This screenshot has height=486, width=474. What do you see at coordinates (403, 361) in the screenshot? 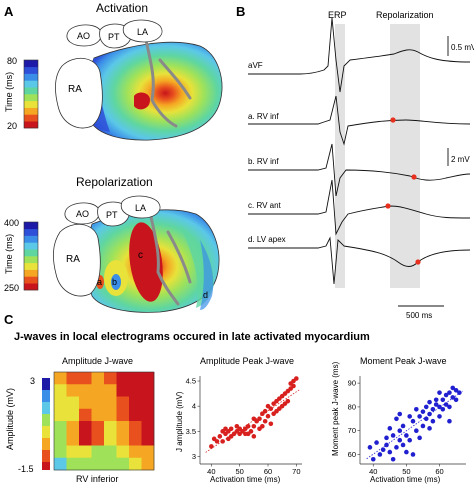
I see `scatter2-title: Moment Peak J-wave` at bounding box center [403, 361].